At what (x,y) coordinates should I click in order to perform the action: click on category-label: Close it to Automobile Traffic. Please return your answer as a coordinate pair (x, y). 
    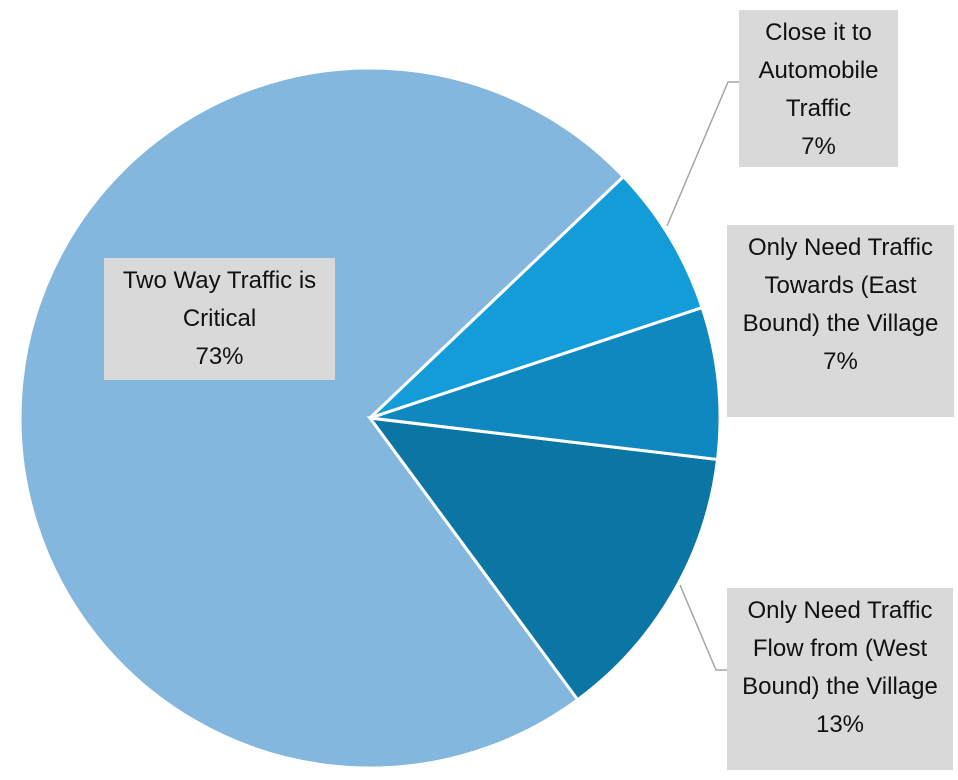
    Looking at the image, I should click on (818, 70).